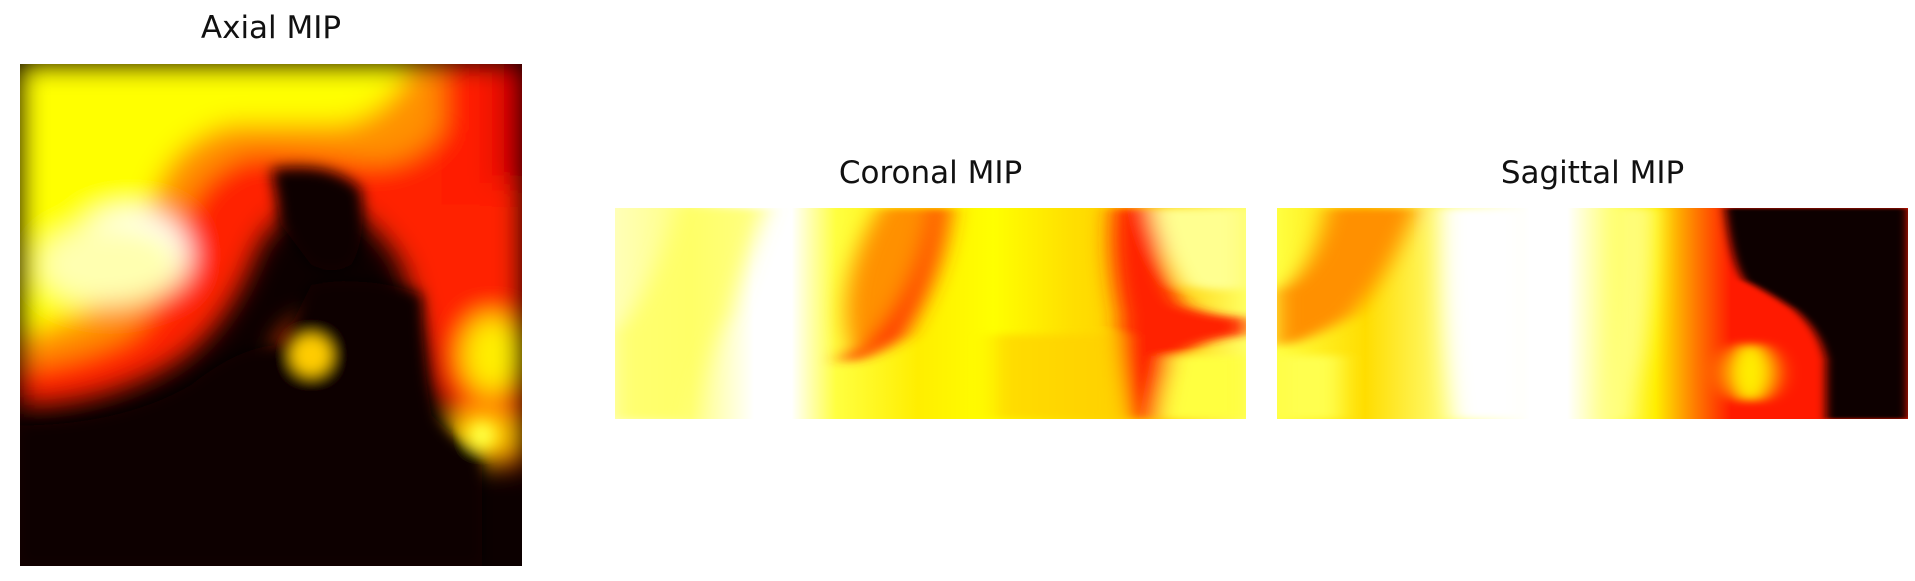  What do you see at coordinates (271, 28) in the screenshot?
I see `axial-mip-title: Axial MIP` at bounding box center [271, 28].